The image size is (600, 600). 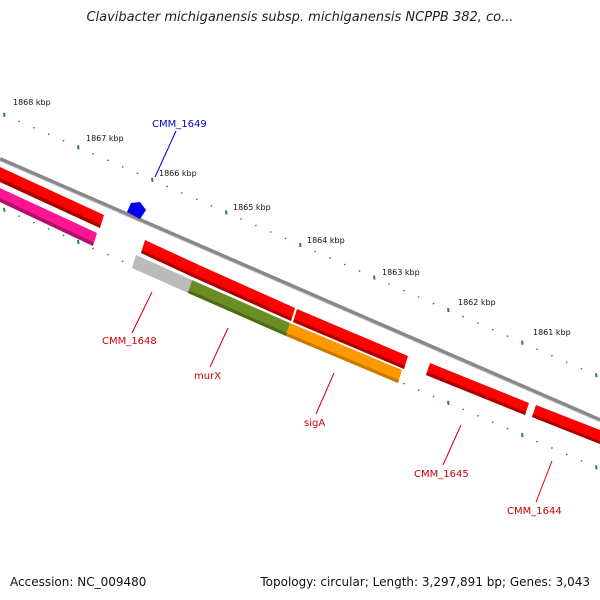 I want to click on kbp-label-1868: 1868 kbp, so click(x=32, y=102).